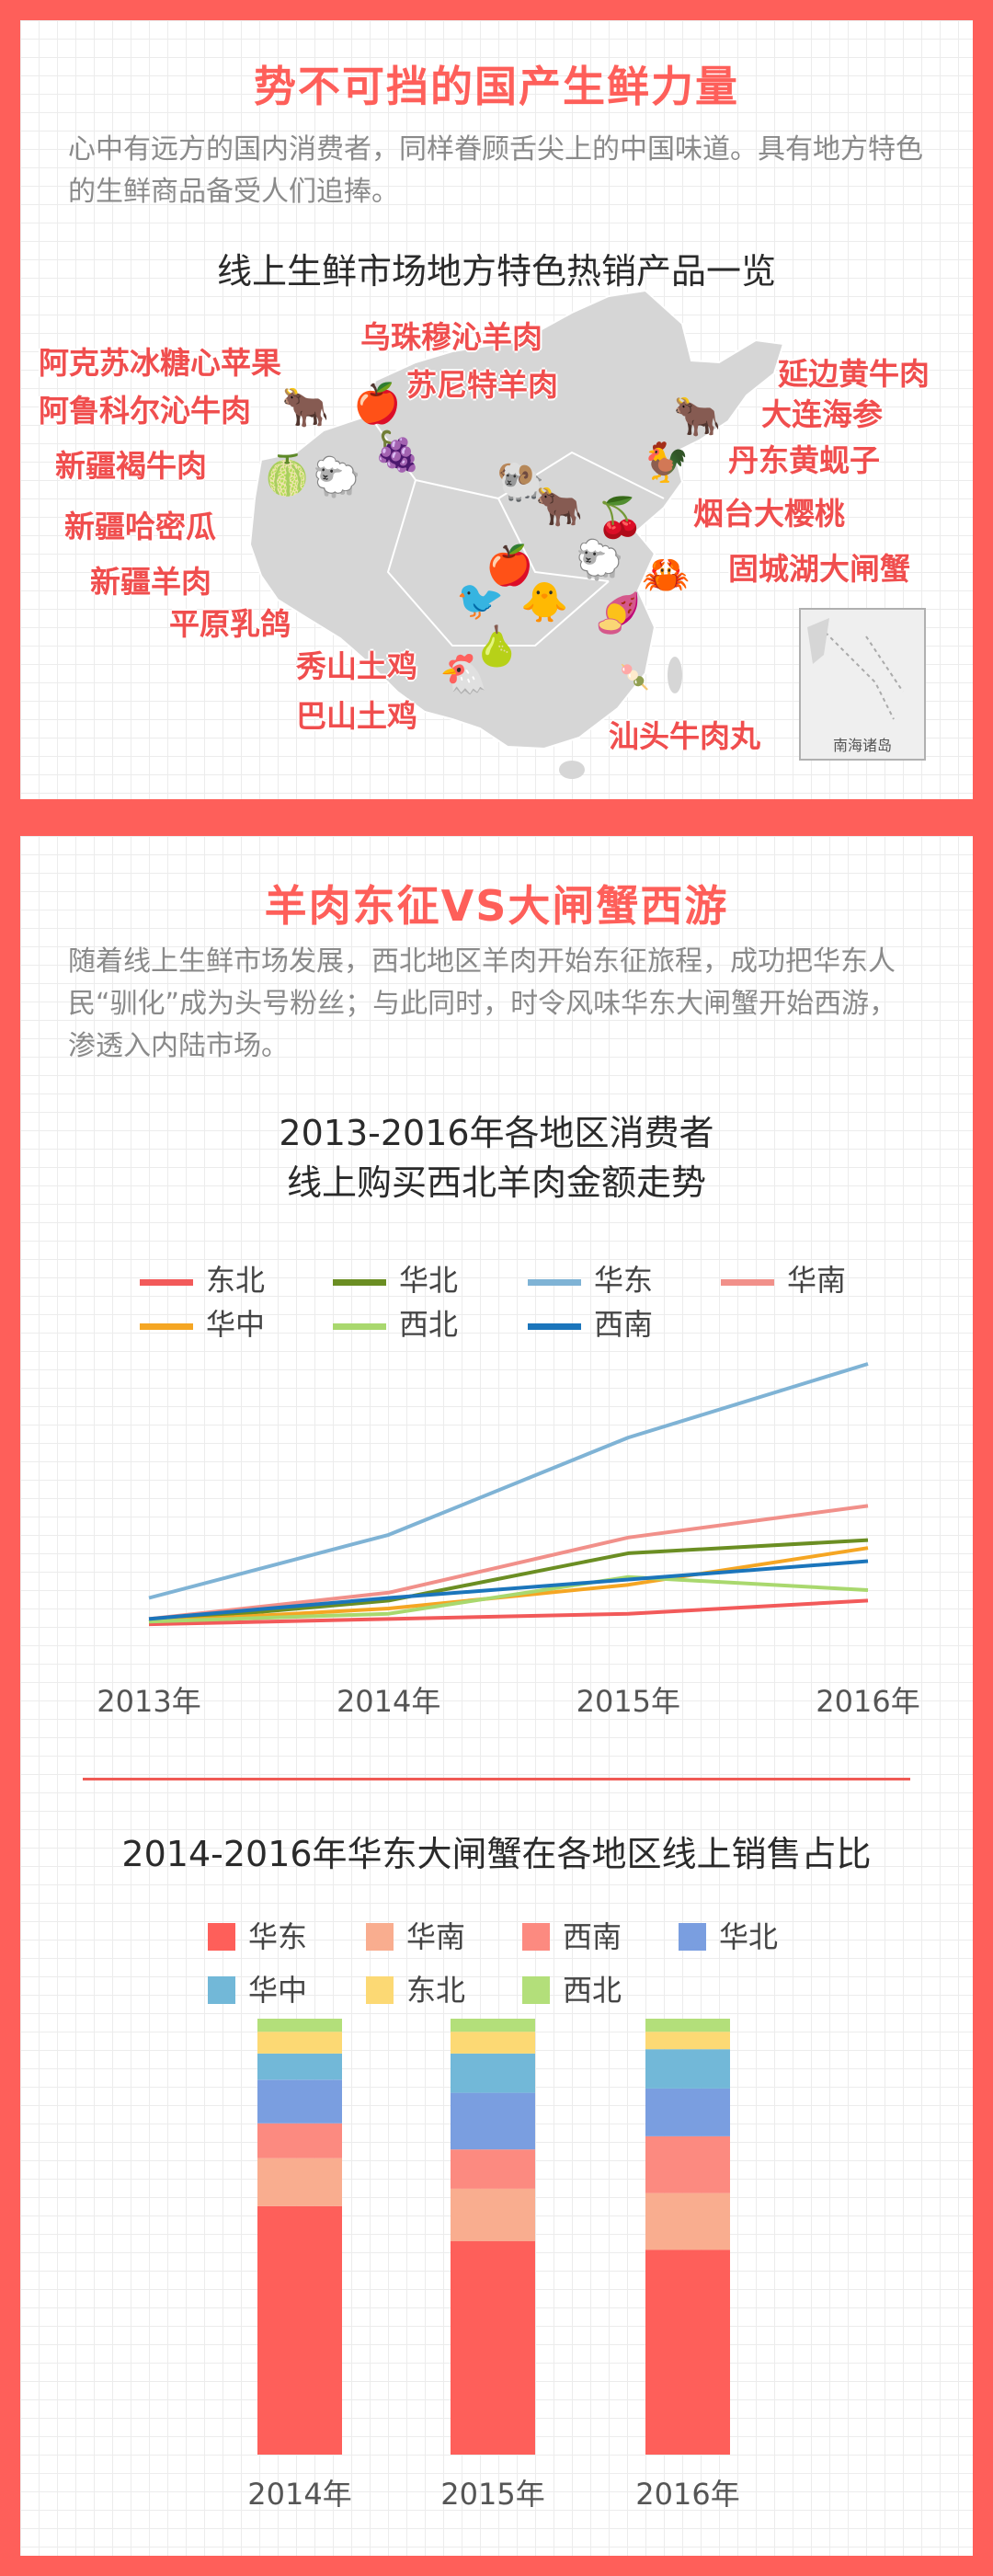 Image resolution: width=993 pixels, height=2576 pixels. Describe the element at coordinates (508, 1481) in the screenshot. I see `line-series-华东` at that location.